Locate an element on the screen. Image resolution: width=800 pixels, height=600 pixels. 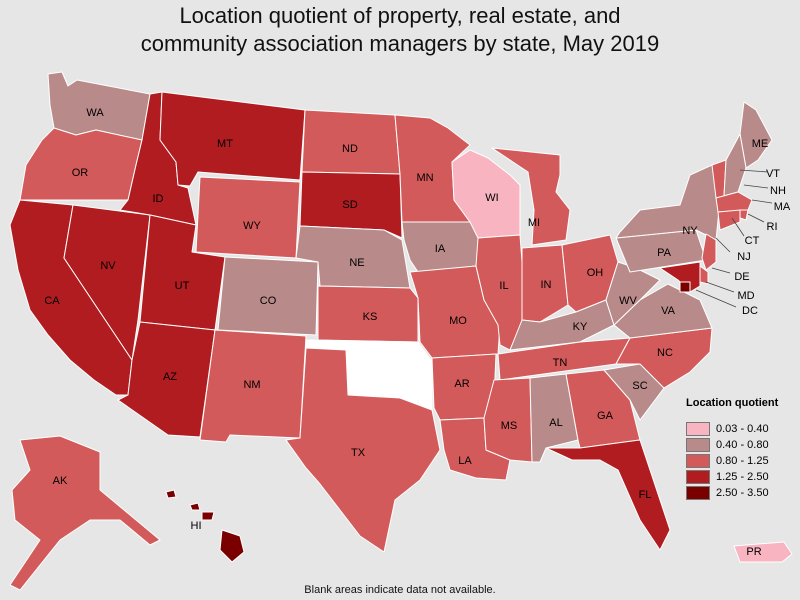
legend-row: 1.25 - 2.50 is located at coordinates (732, 477).